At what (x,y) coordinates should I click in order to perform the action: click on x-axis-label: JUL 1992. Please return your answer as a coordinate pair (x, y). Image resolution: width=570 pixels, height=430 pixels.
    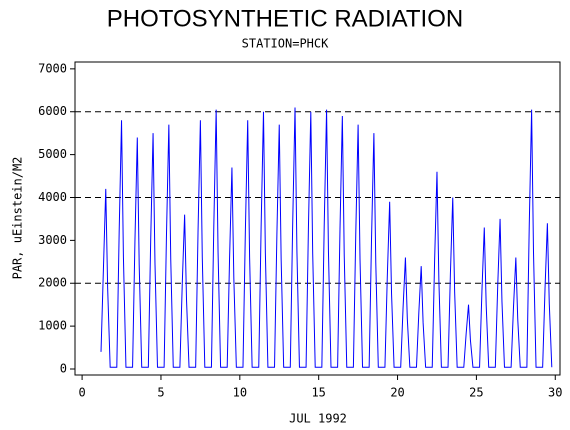
    Looking at the image, I should click on (318, 419).